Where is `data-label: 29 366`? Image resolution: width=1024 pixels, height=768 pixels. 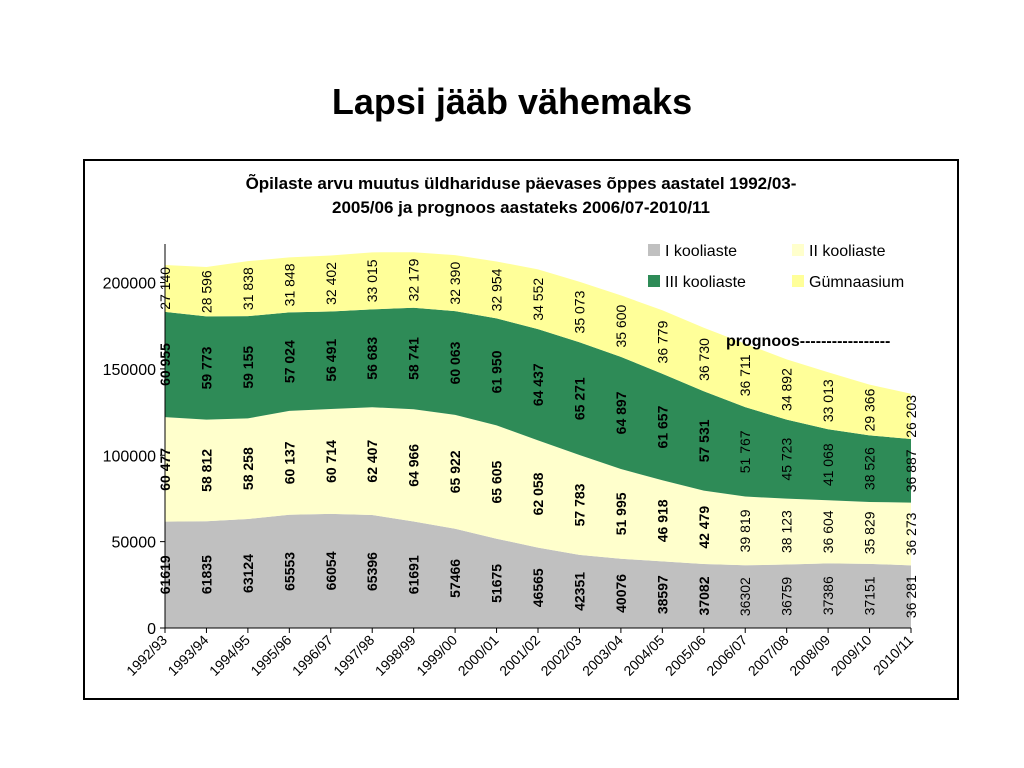
data-label: 29 366 is located at coordinates (870, 409).